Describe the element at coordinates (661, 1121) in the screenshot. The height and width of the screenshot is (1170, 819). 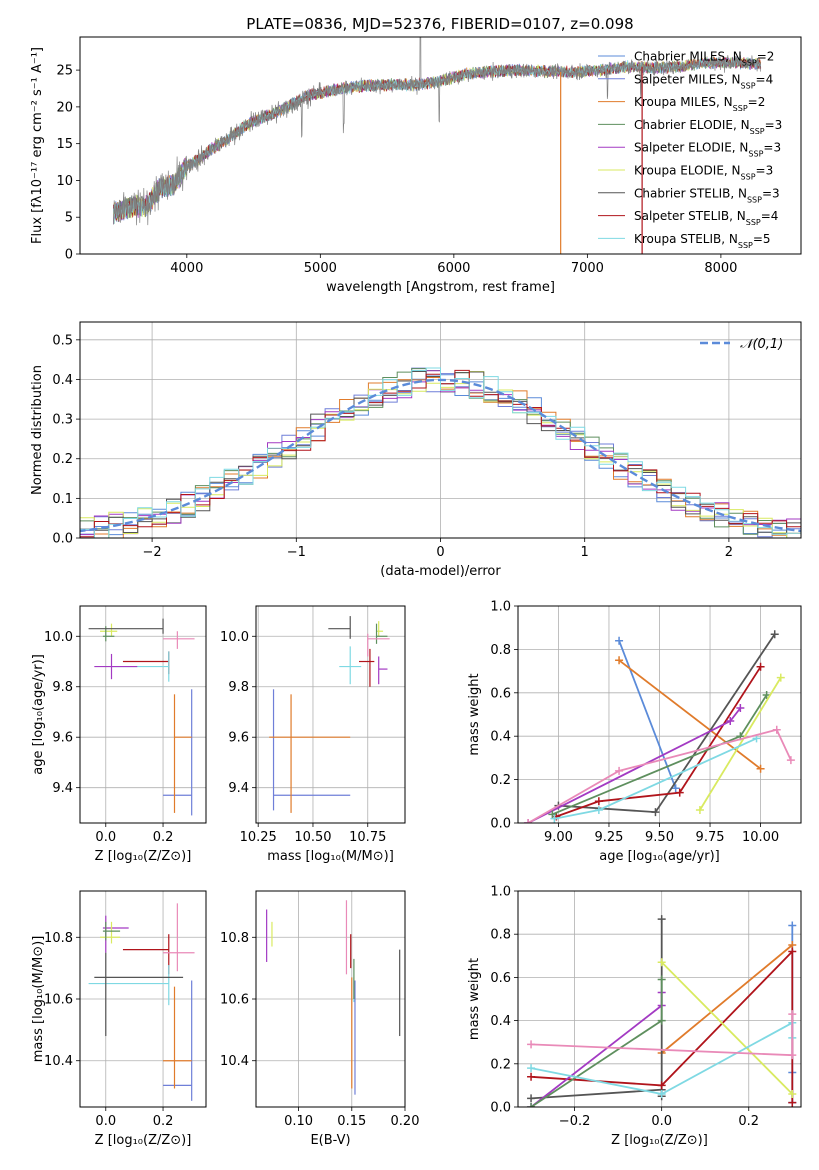
I see `x-tick-label: 0.0` at that location.